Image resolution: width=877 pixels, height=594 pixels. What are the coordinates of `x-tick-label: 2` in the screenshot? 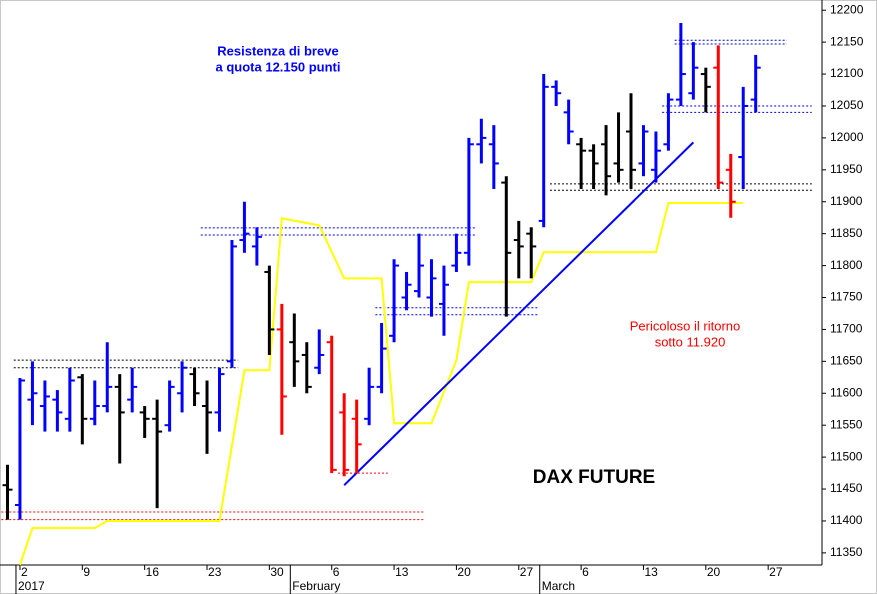 It's located at (24, 572).